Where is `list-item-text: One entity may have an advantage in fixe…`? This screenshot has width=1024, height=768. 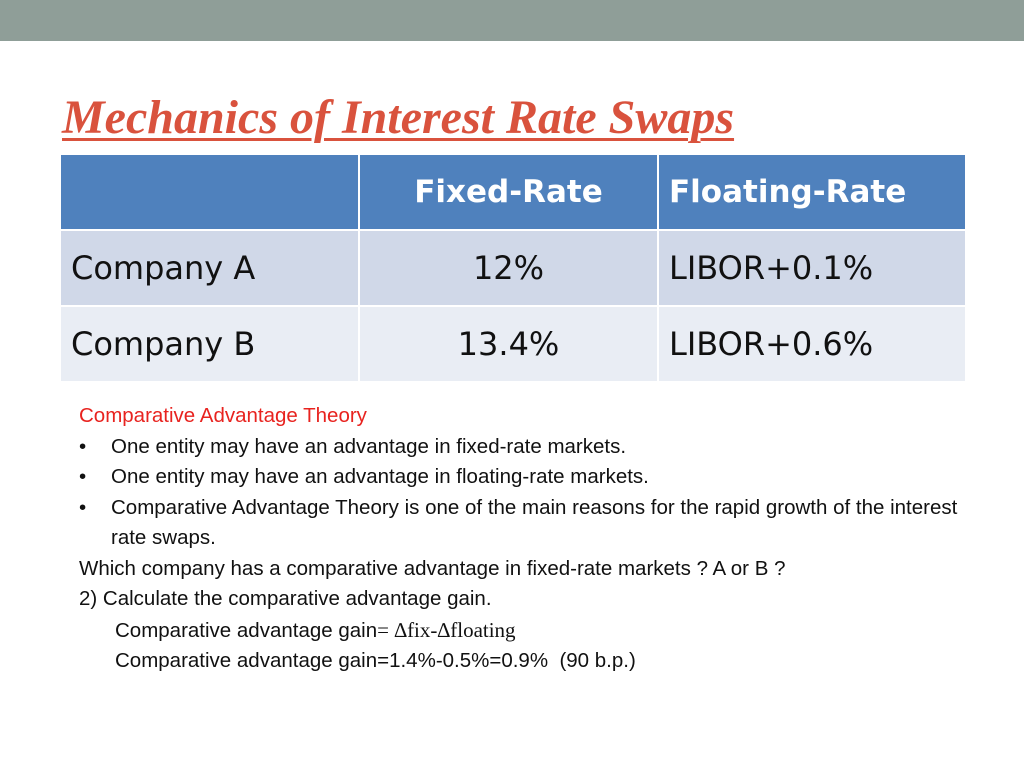
list-item-text: One entity may have an advantage in fixe… is located at coordinates (369, 446).